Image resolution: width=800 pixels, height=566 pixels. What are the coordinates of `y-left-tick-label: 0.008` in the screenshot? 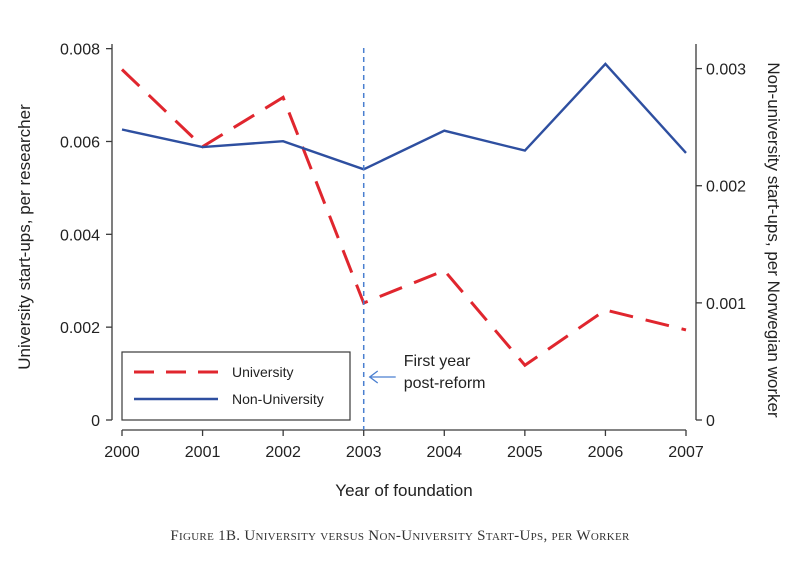 It's located at (80, 50).